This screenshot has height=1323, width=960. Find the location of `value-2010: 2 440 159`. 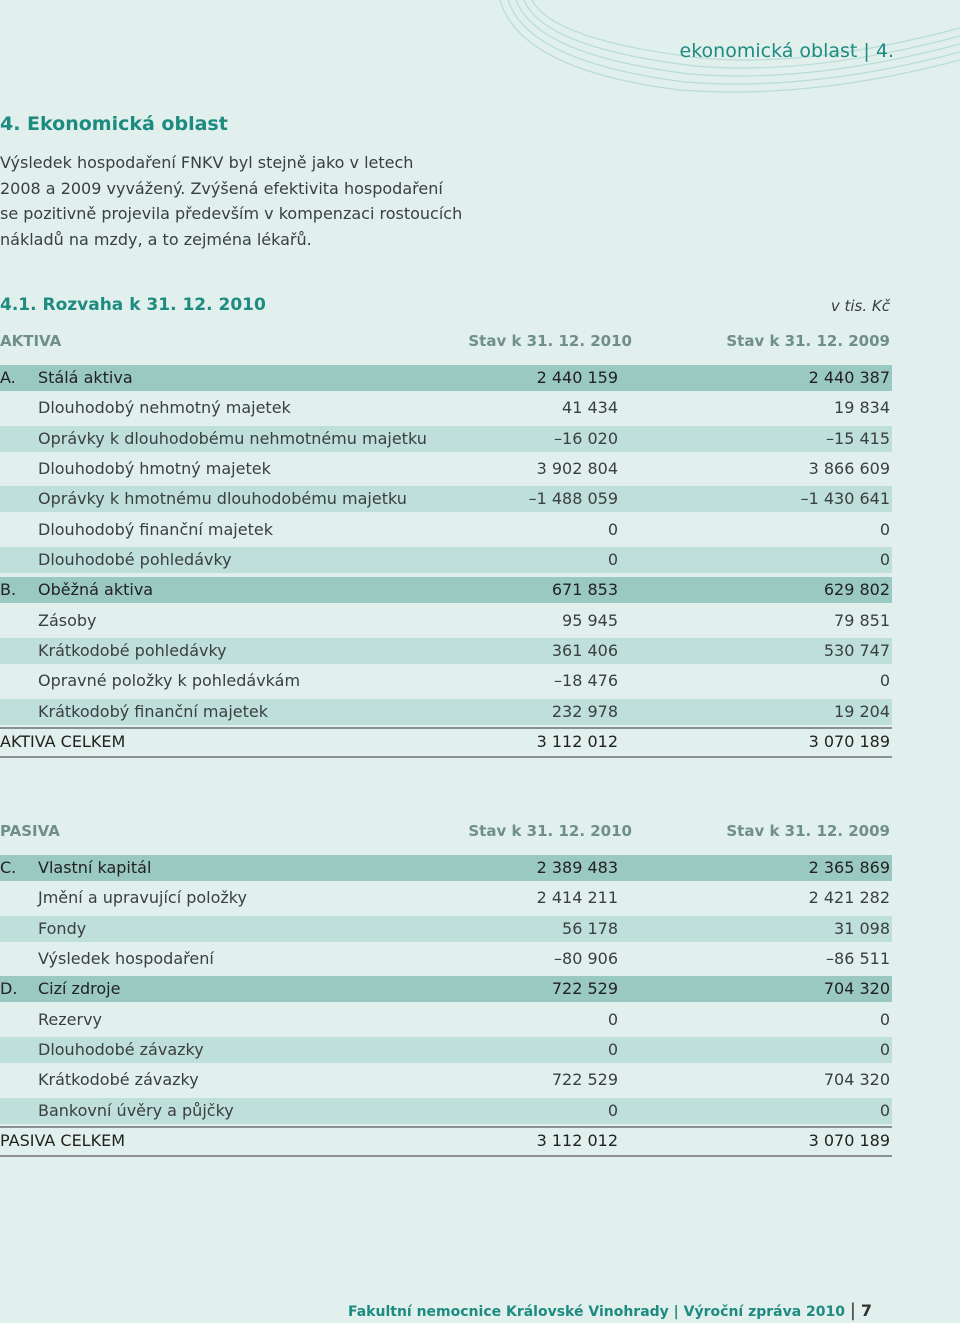

value-2010: 2 440 159 is located at coordinates (577, 377).